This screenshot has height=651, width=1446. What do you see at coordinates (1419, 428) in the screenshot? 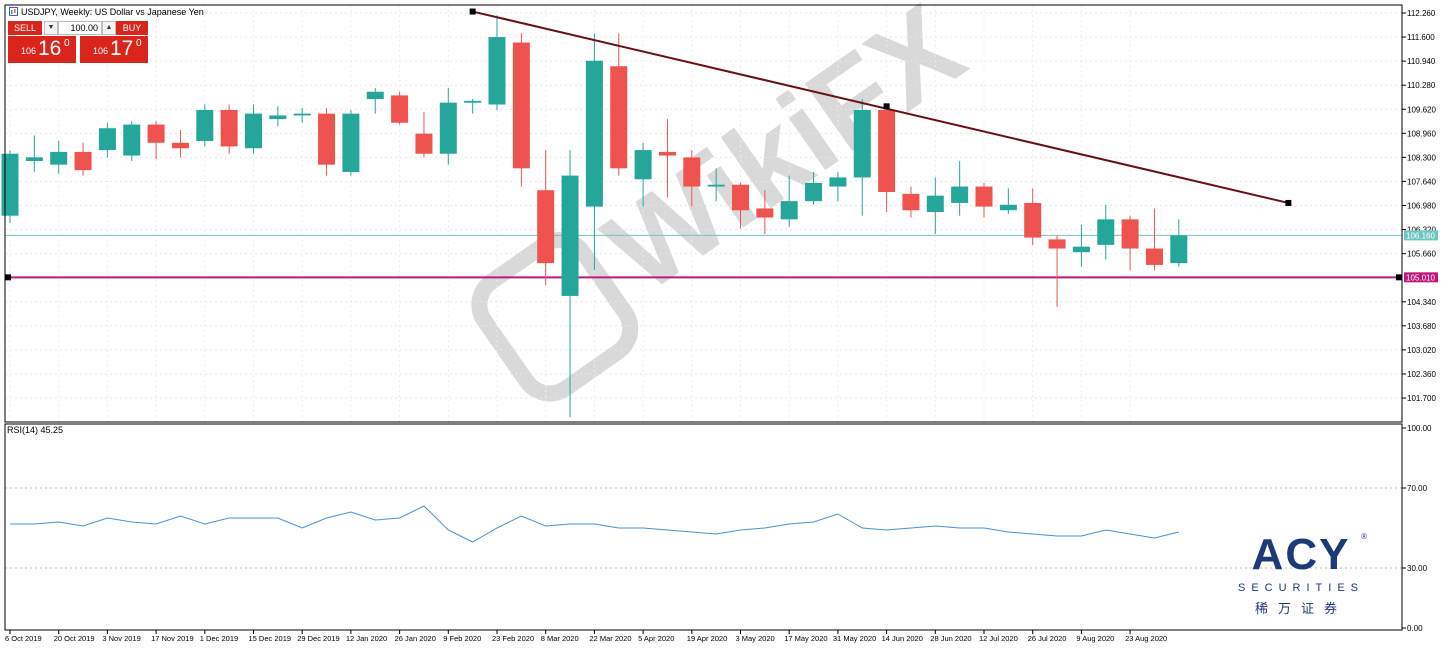
I see `rsi-y-tick-label: 100.00` at bounding box center [1419, 428].